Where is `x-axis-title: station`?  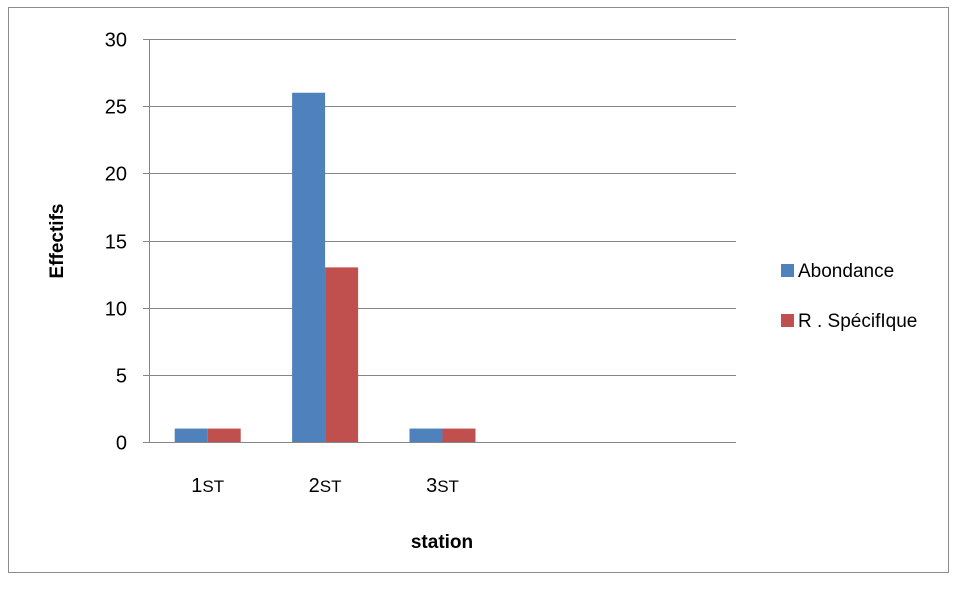
x-axis-title: station is located at coordinates (442, 542).